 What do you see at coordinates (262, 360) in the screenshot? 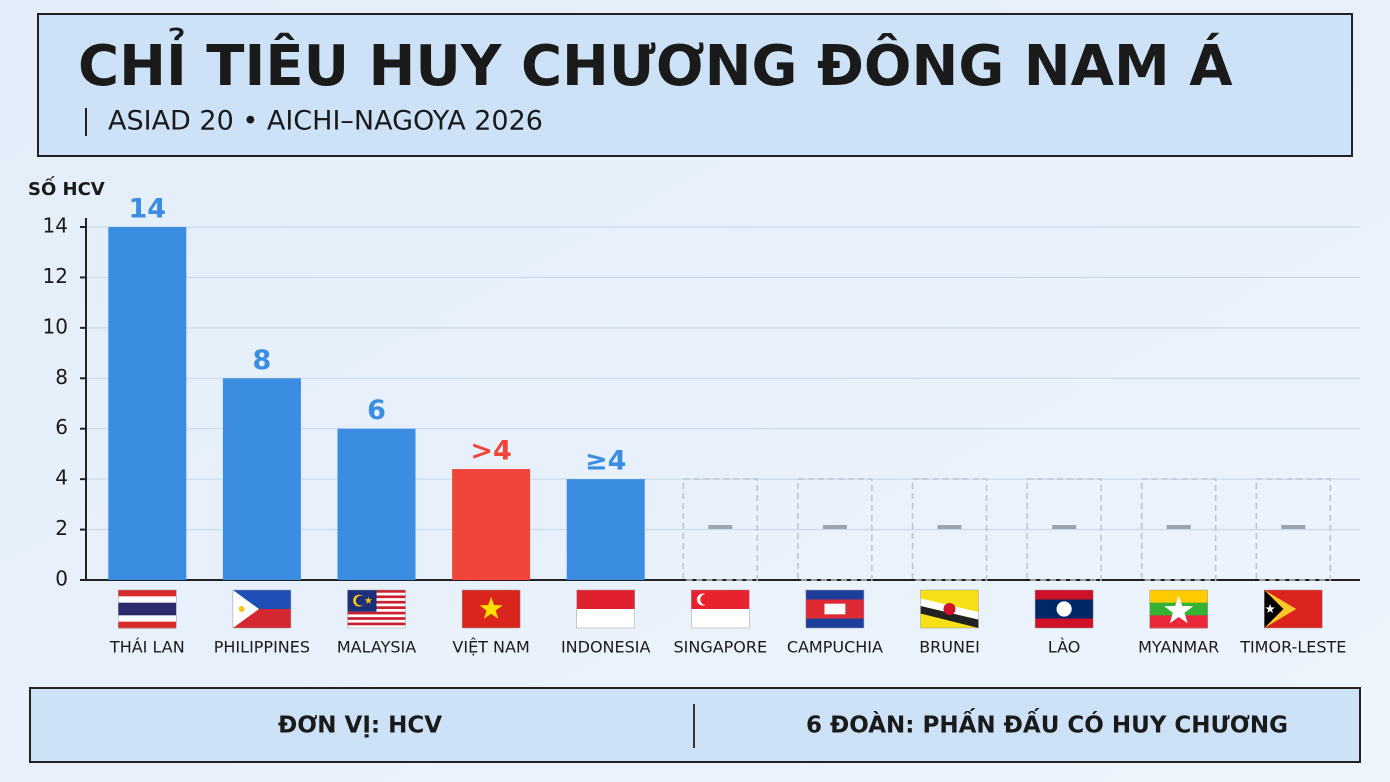
I see `value-label: 8` at bounding box center [262, 360].